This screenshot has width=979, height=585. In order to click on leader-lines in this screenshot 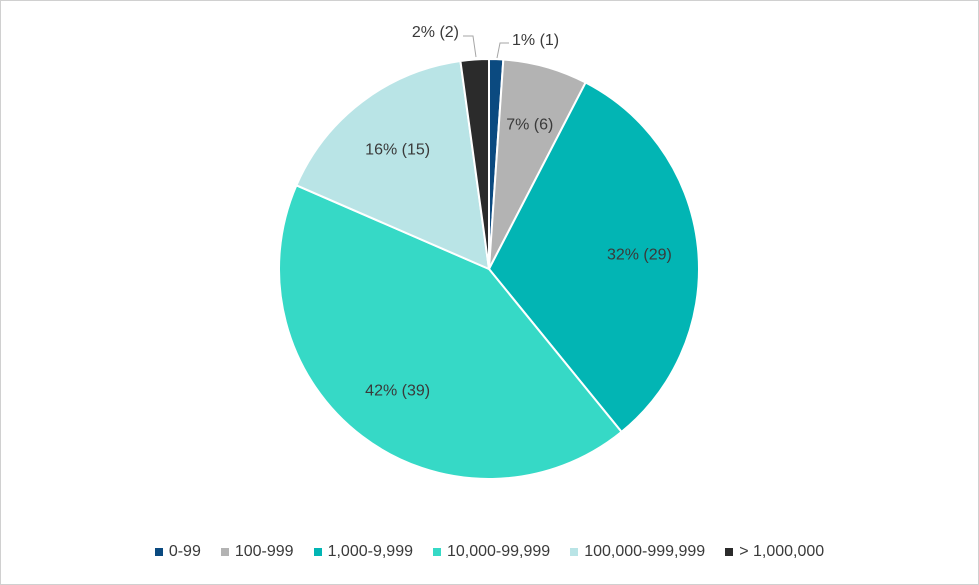, I will do `click(486, 47)`.